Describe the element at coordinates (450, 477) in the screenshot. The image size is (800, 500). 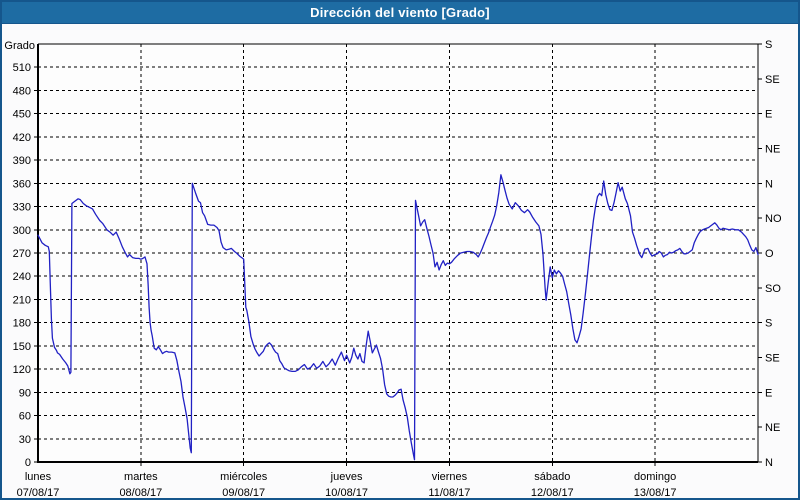
I see `x-day-label: viernes` at that location.